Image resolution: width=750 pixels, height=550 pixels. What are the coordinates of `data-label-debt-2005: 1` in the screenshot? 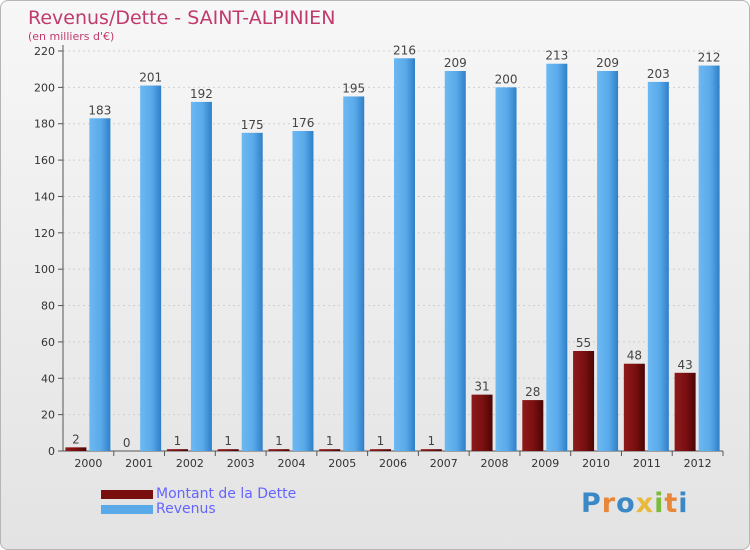 It's located at (330, 441).